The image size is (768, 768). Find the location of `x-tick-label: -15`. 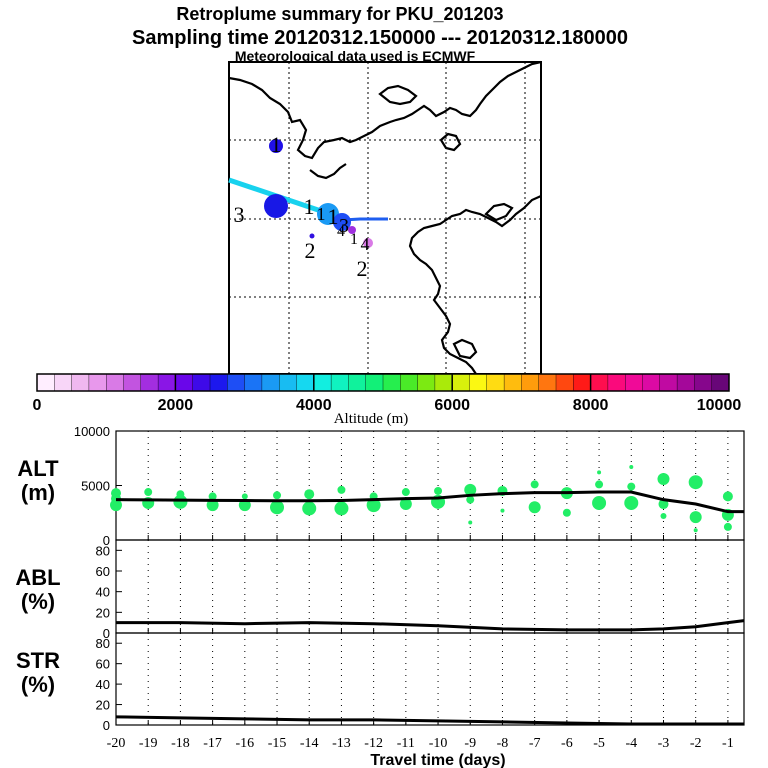

x-tick-label: -15 is located at coordinates (277, 743).